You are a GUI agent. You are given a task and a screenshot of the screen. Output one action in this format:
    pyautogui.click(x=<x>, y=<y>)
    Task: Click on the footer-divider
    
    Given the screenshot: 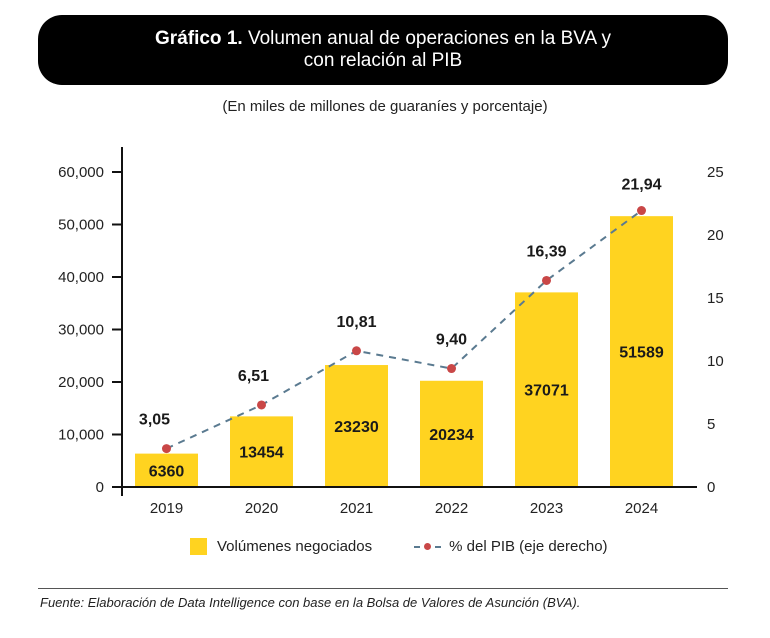 What is the action you would take?
    pyautogui.click(x=383, y=588)
    